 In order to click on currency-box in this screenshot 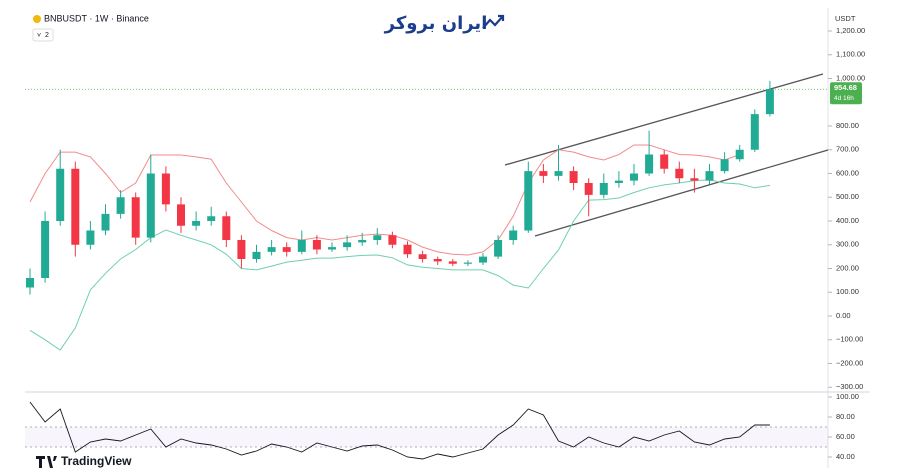, I will do `click(850, 18)`.